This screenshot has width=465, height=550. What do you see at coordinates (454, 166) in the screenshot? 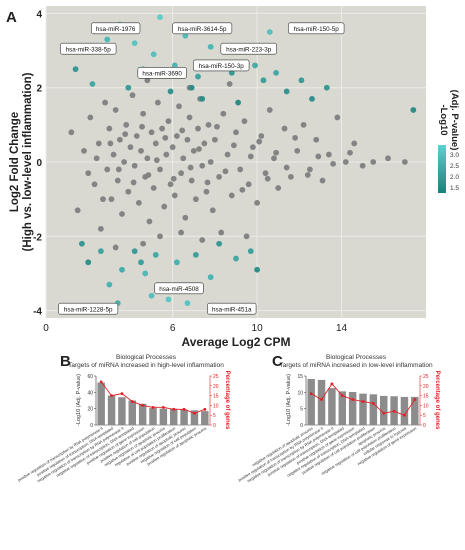
I see `legend-tick-2-5: 2.5` at bounding box center [454, 166].